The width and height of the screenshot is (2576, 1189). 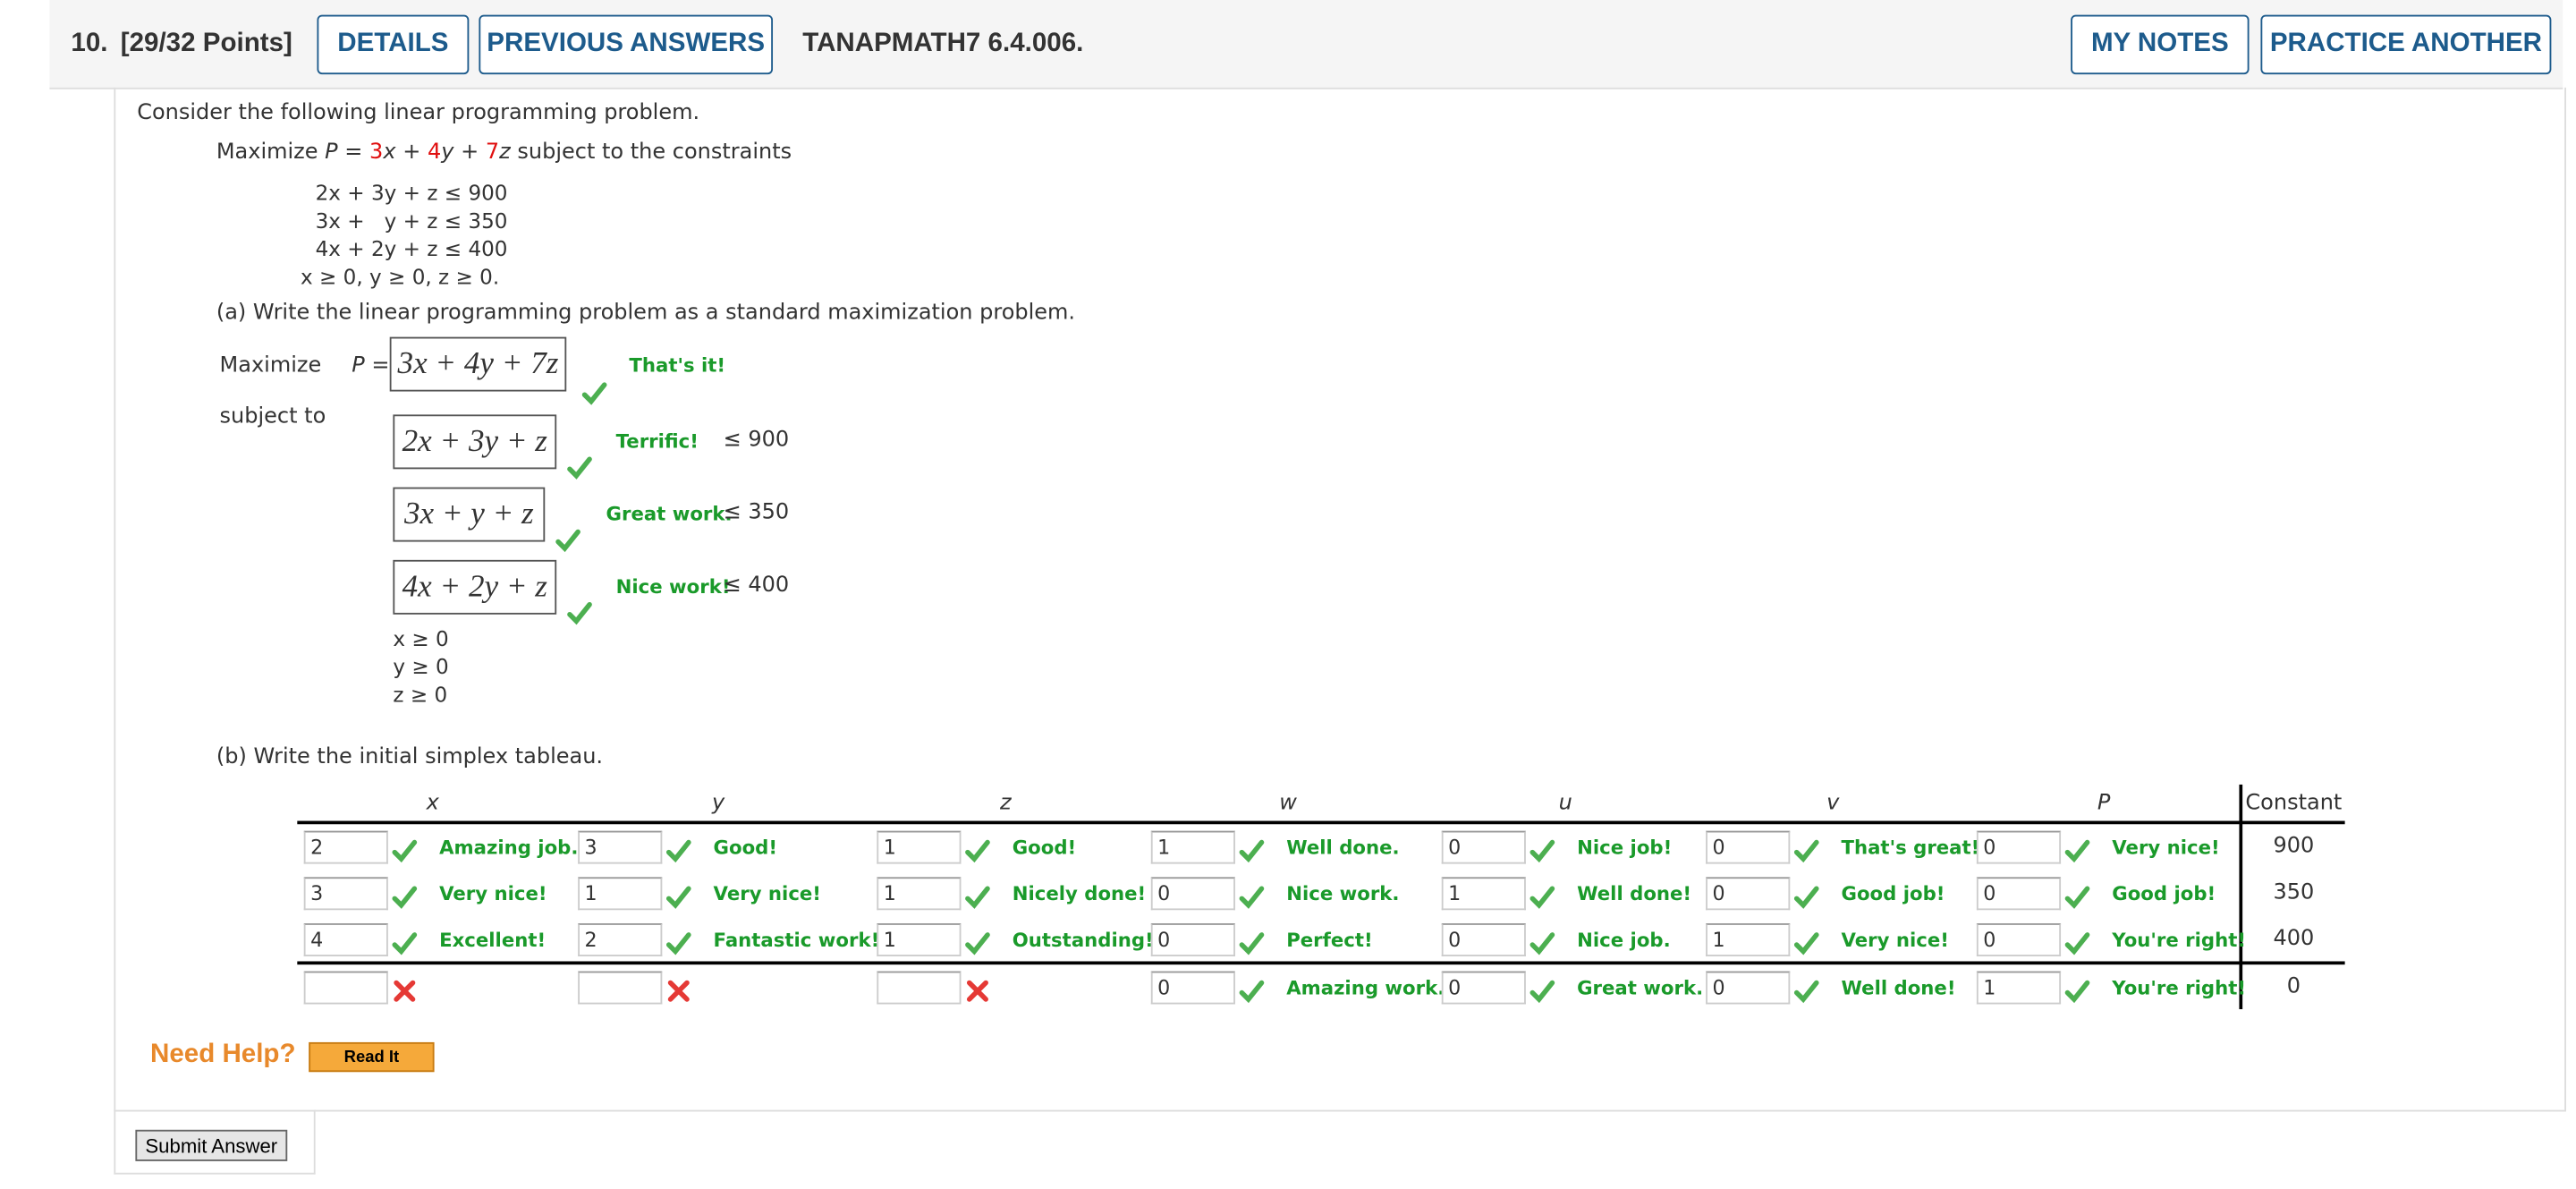 What do you see at coordinates (677, 365) in the screenshot?
I see `feedback: That's it!` at bounding box center [677, 365].